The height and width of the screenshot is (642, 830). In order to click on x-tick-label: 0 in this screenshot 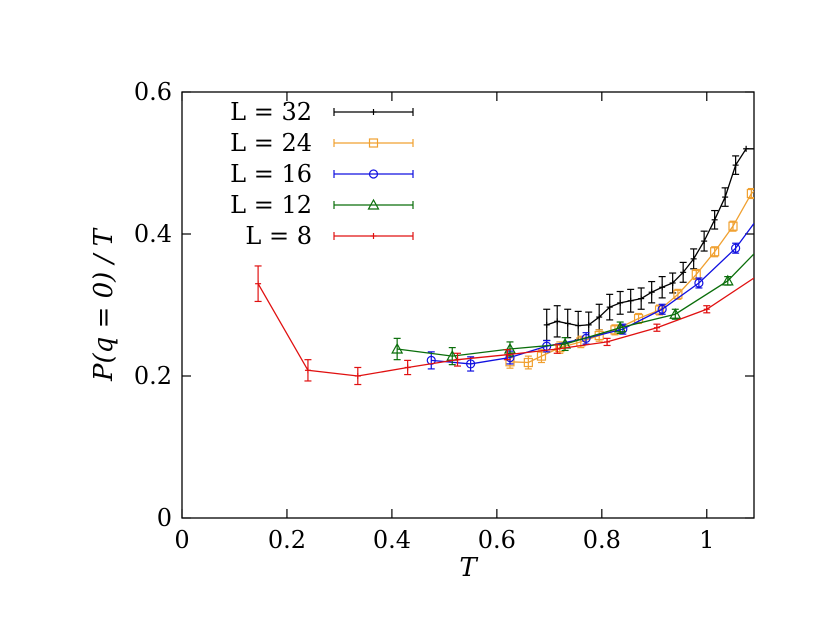, I will do `click(181, 540)`.